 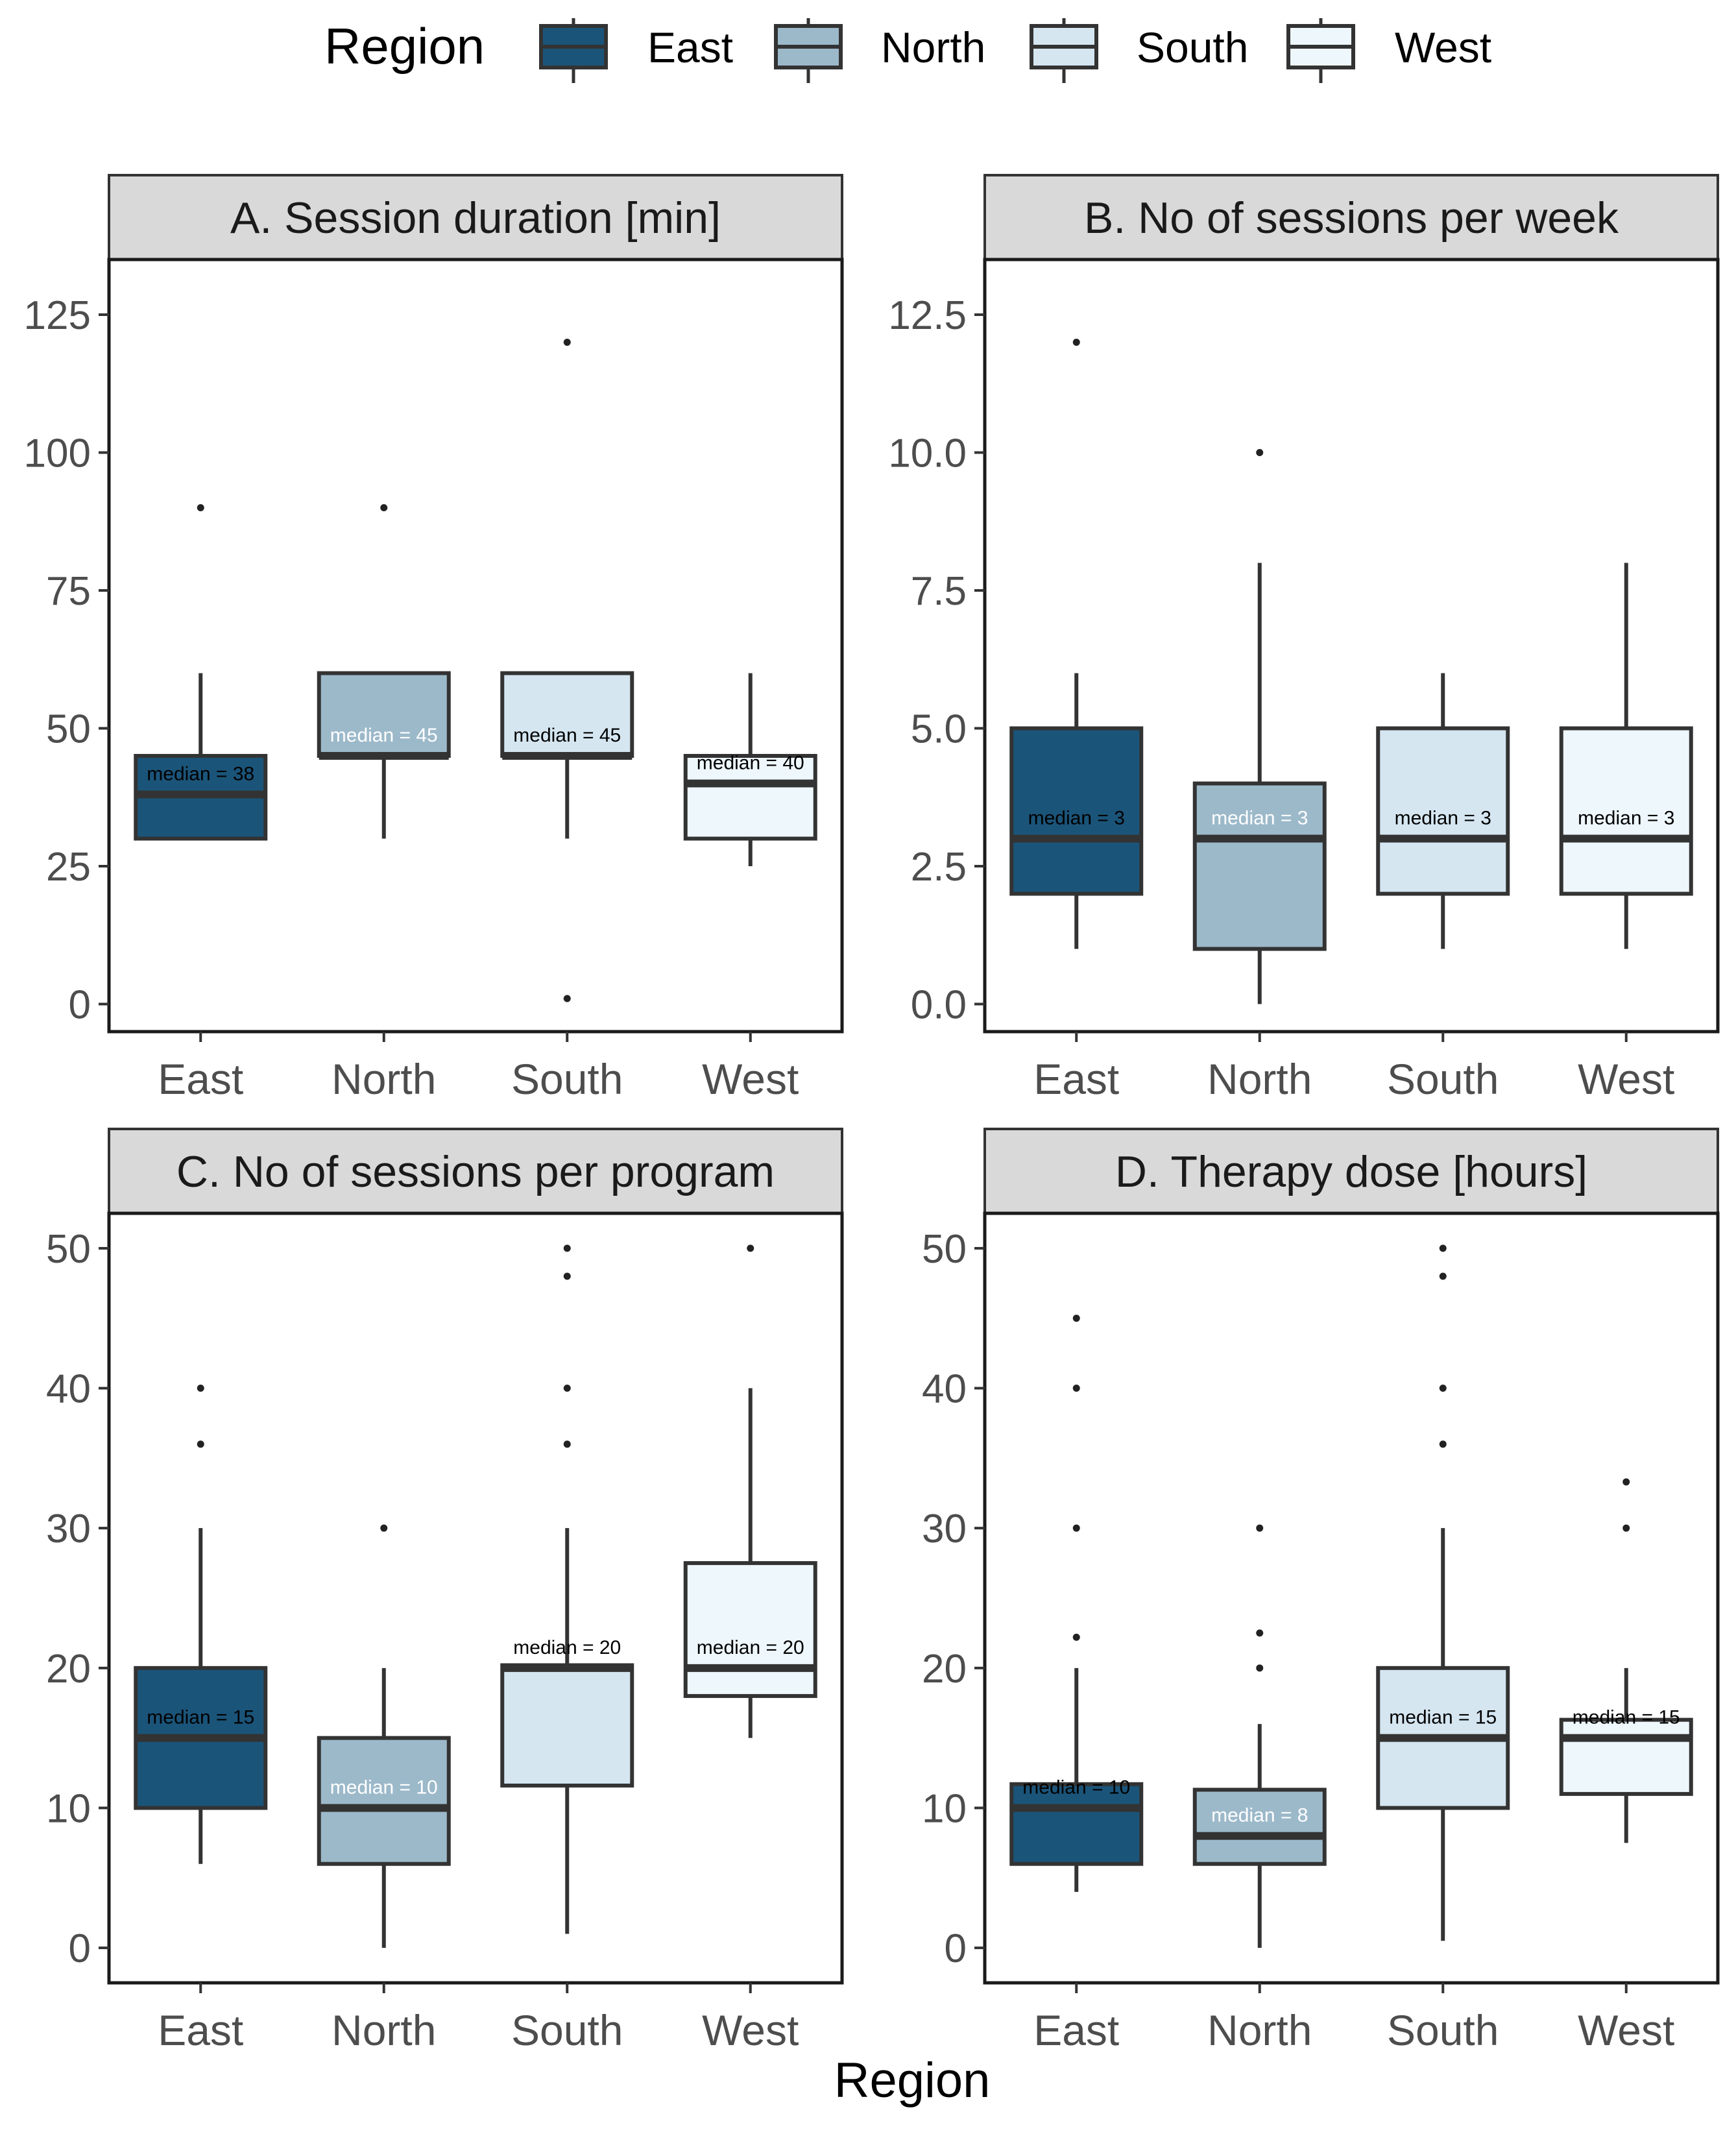 I want to click on box-east: median = 3, so click(x=1076, y=644).